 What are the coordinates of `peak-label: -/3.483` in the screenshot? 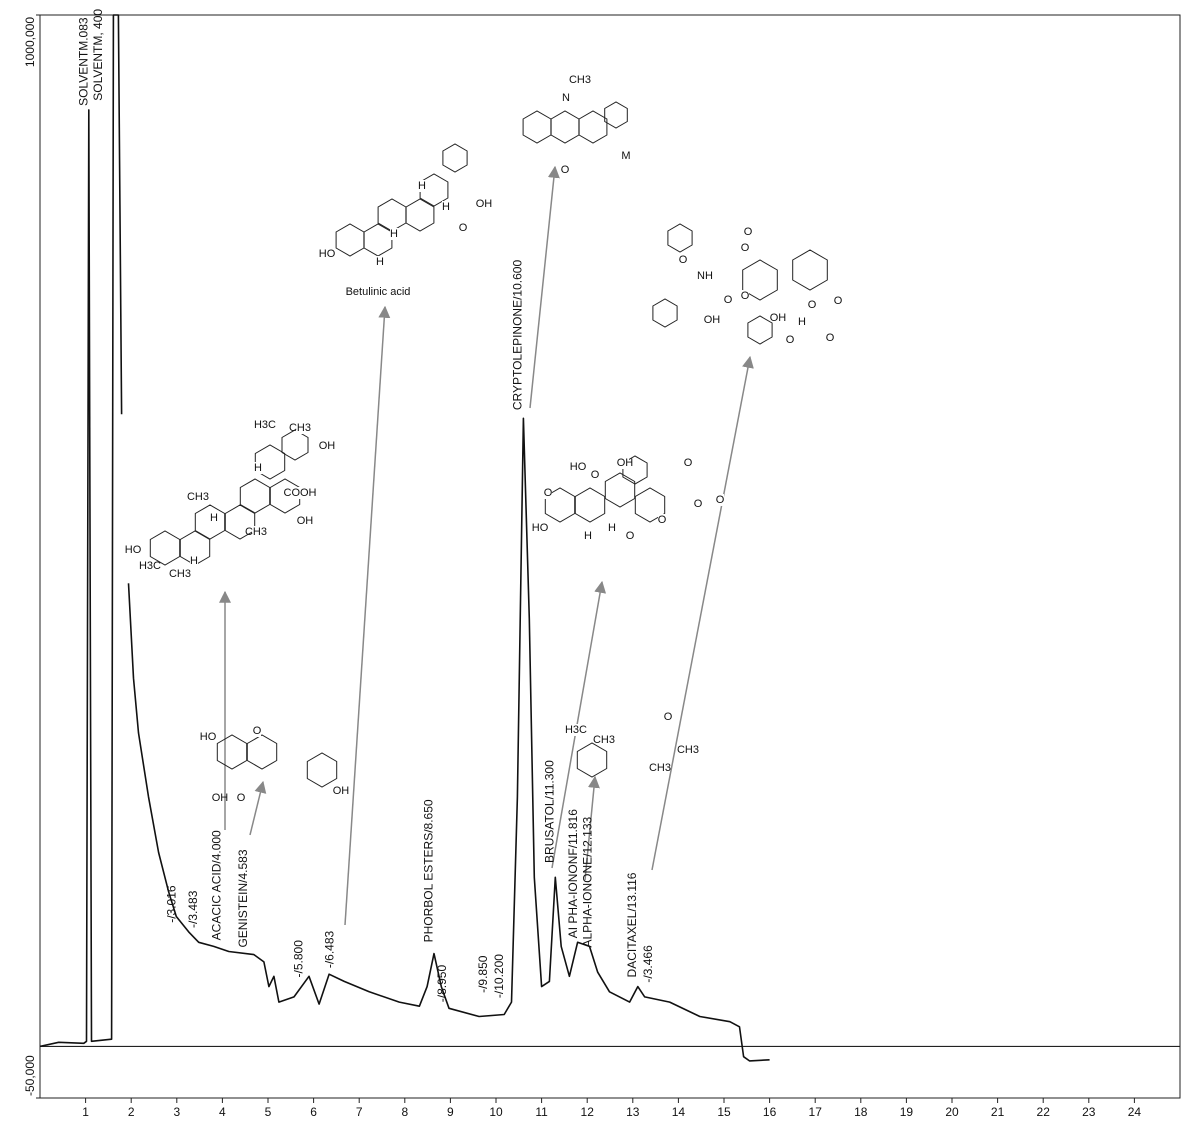 It's located at (193, 909).